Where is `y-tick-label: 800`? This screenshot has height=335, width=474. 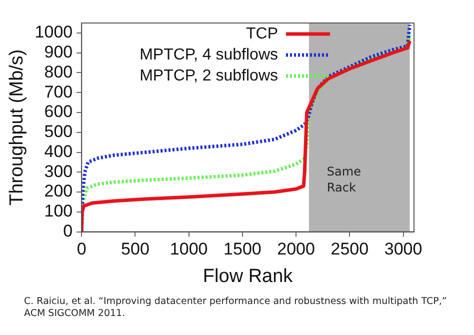 y-tick-label: 800 is located at coordinates (58, 72).